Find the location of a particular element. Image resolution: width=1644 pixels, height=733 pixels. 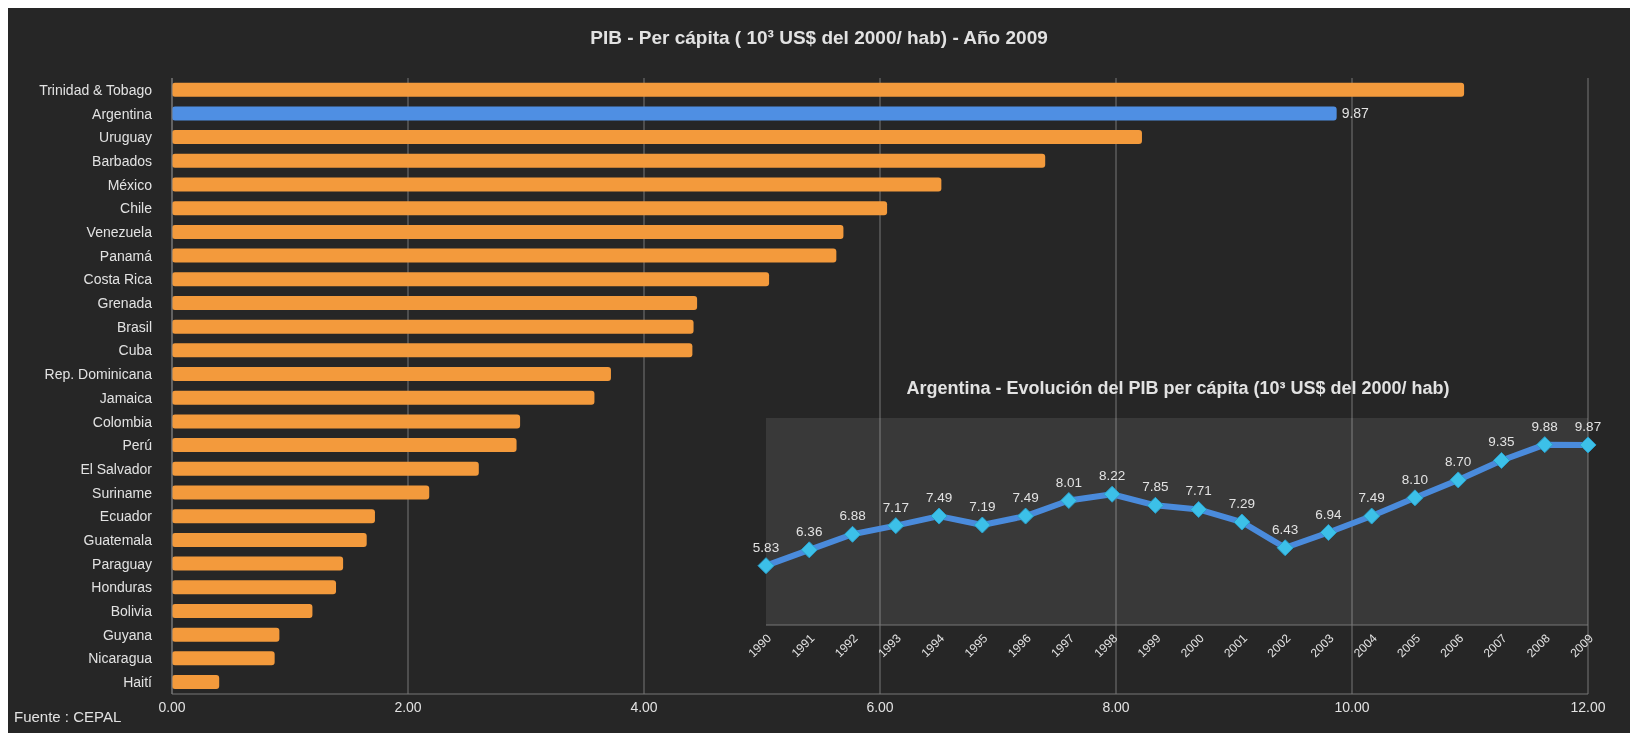

data-label: 7.71 is located at coordinates (1198, 491).